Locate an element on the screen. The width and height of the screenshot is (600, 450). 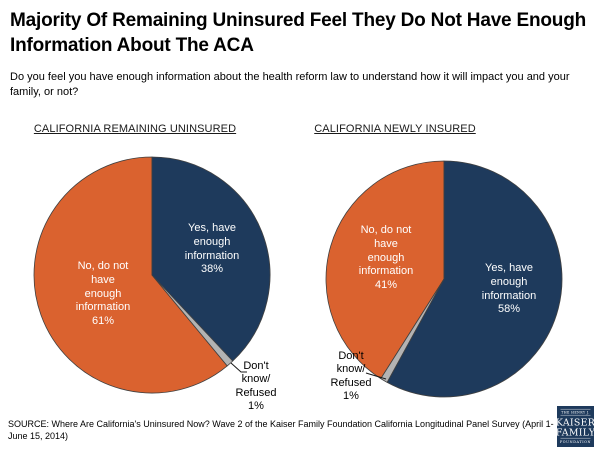
slice-label-dont-know-1-left: Don't know/Refused 1% is located at coordinates (256, 386).